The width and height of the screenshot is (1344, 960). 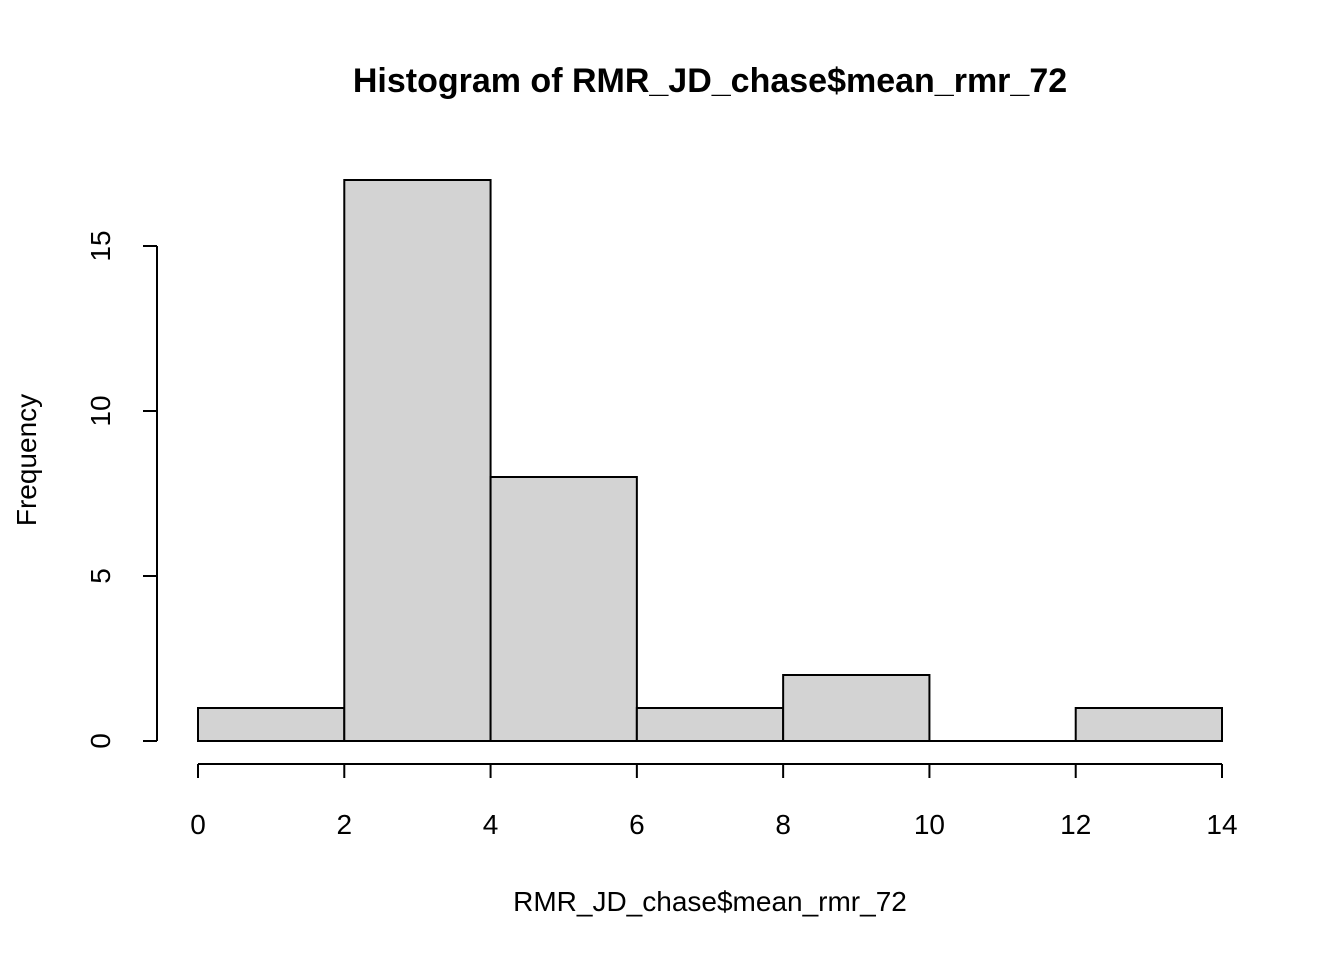 What do you see at coordinates (710, 901) in the screenshot?
I see `x-axis-label: RMR_JD_chase$mean_rmr_72` at bounding box center [710, 901].